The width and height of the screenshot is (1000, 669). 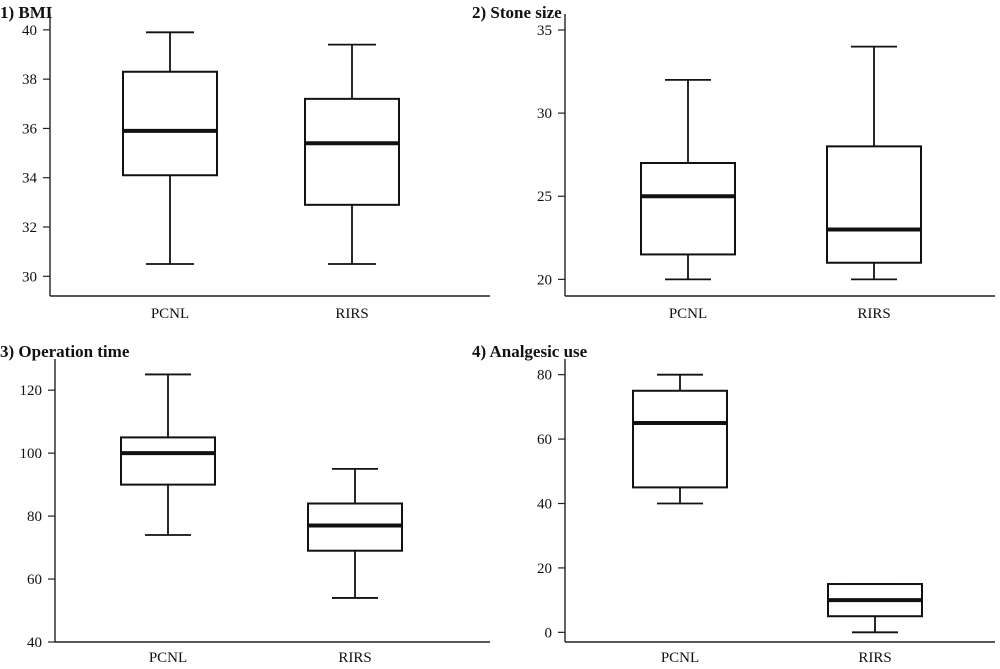 What do you see at coordinates (530, 351) in the screenshot?
I see `panel-title: 4) Analgesic use` at bounding box center [530, 351].